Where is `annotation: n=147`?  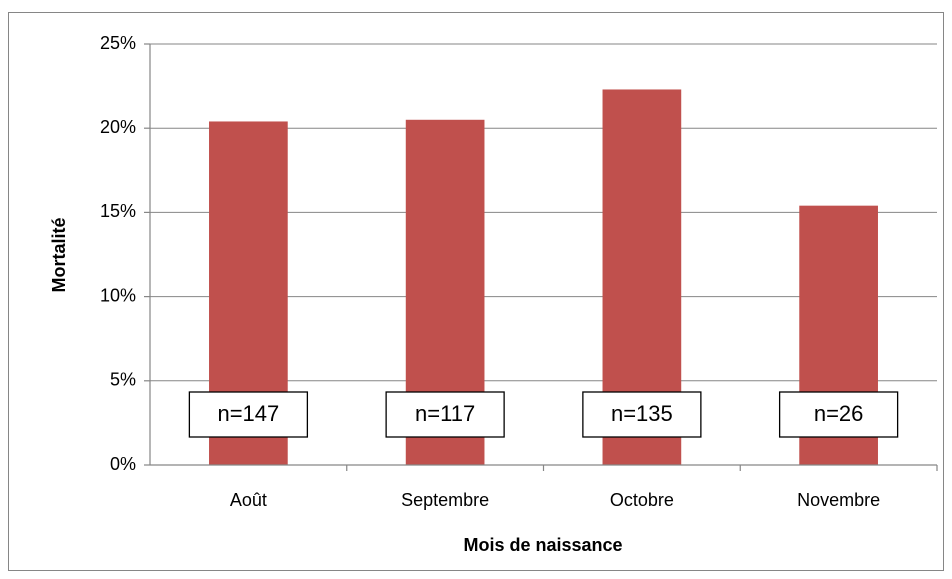 annotation: n=147 is located at coordinates (248, 413).